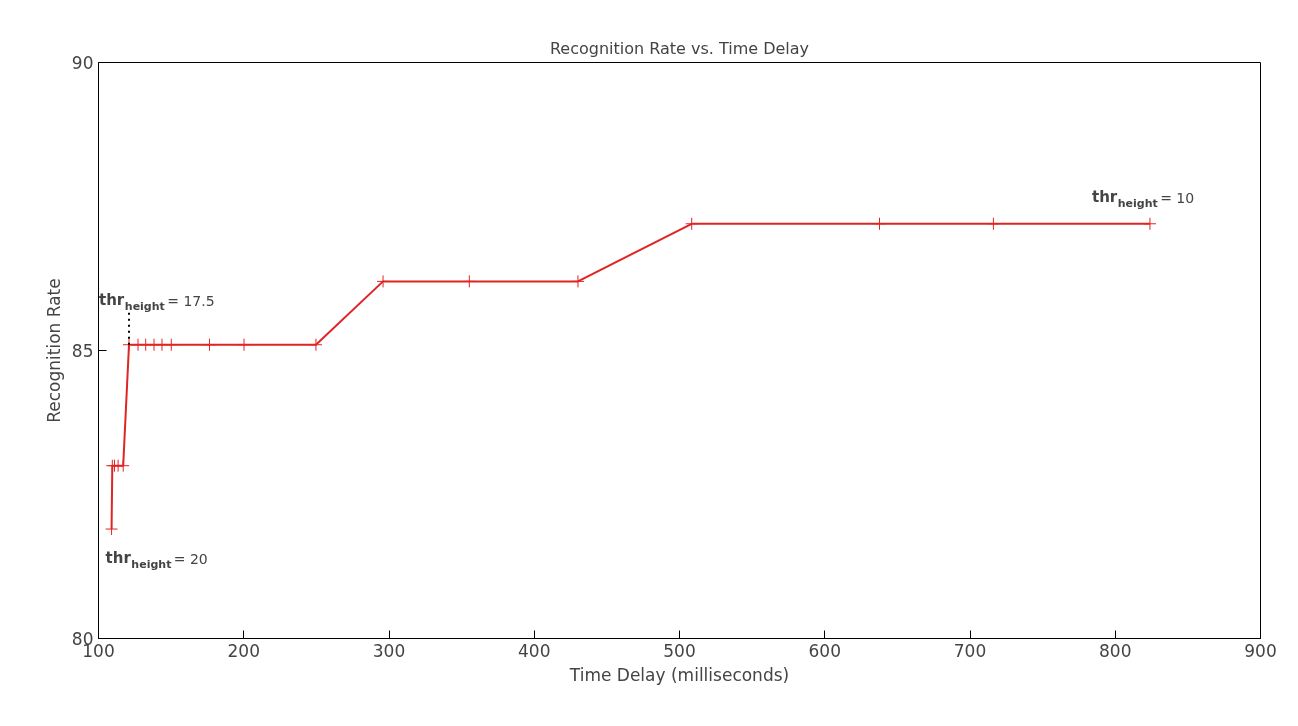 The height and width of the screenshot is (726, 1298). What do you see at coordinates (389, 650) in the screenshot?
I see `x-tick-label: 300` at bounding box center [389, 650].